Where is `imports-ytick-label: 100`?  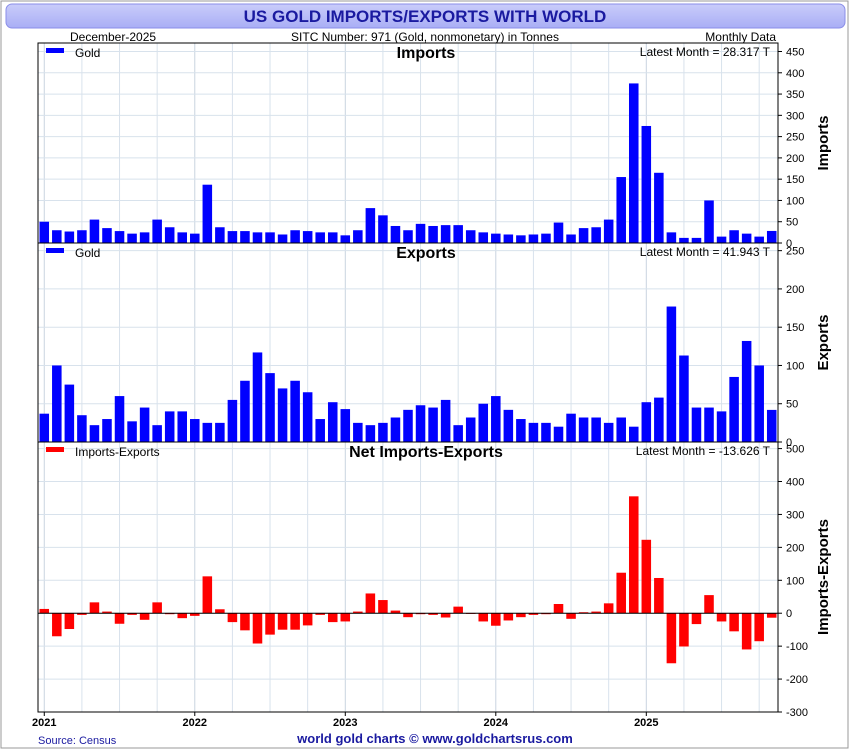
imports-ytick-label: 100 is located at coordinates (795, 201).